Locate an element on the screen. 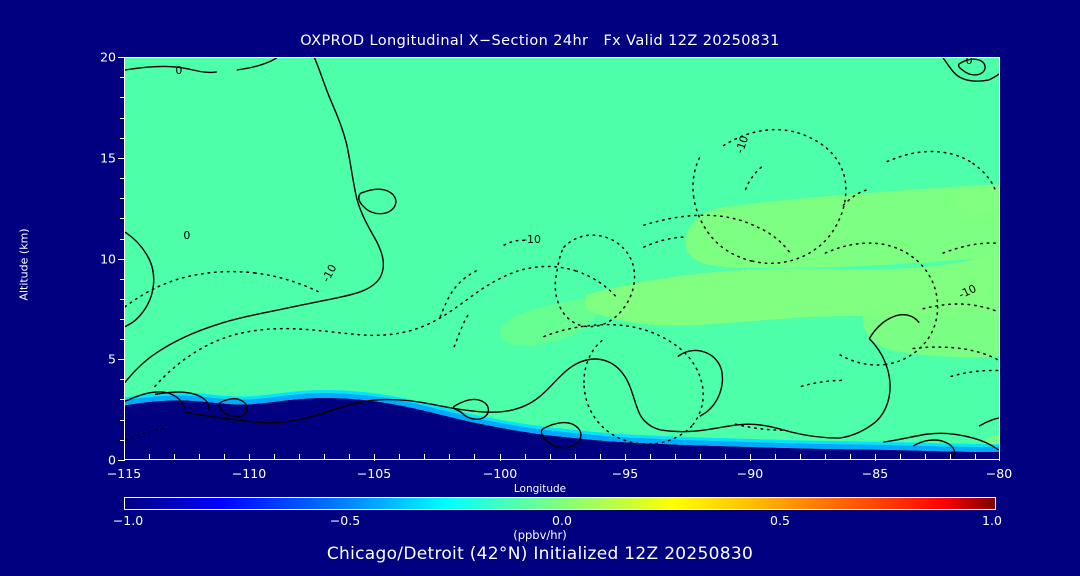 The height and width of the screenshot is (576, 1080). x-label--90: −90 is located at coordinates (750, 473).